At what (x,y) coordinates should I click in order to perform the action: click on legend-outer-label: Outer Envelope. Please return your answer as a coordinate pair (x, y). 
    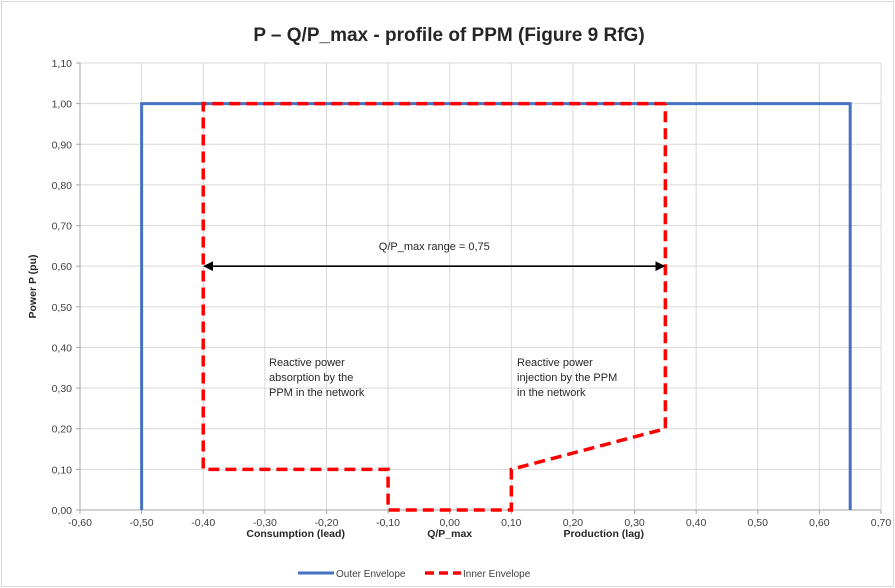
    Looking at the image, I should click on (371, 574).